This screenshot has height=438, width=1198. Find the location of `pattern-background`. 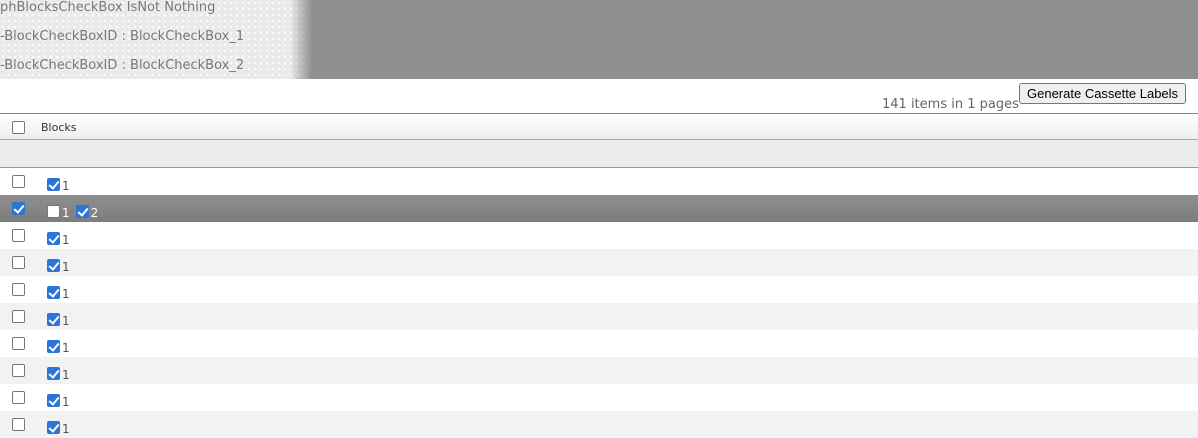

pattern-background is located at coordinates (156, 39).